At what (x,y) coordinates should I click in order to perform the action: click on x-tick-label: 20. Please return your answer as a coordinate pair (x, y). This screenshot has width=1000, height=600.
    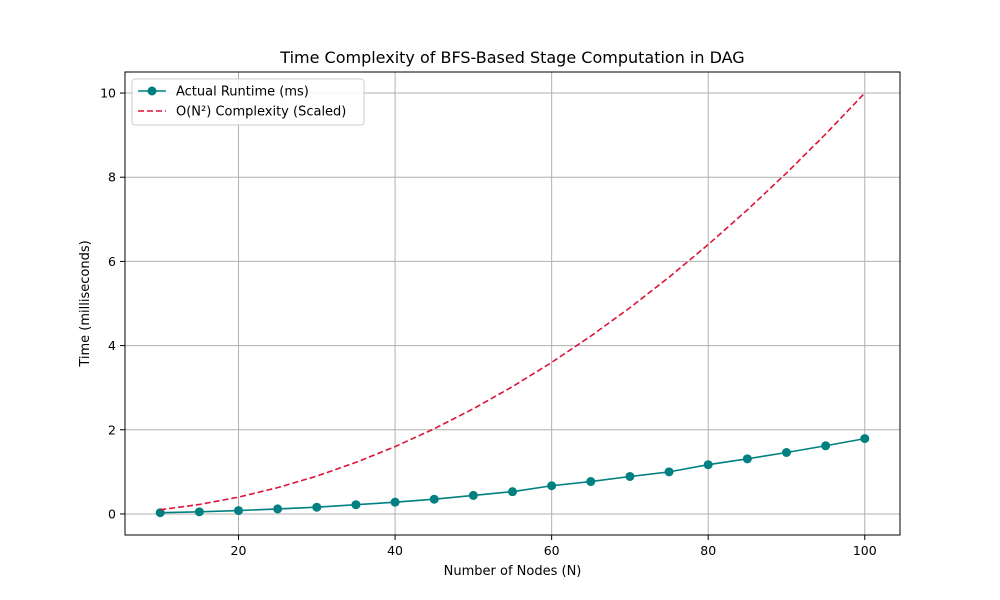
    Looking at the image, I should click on (239, 550).